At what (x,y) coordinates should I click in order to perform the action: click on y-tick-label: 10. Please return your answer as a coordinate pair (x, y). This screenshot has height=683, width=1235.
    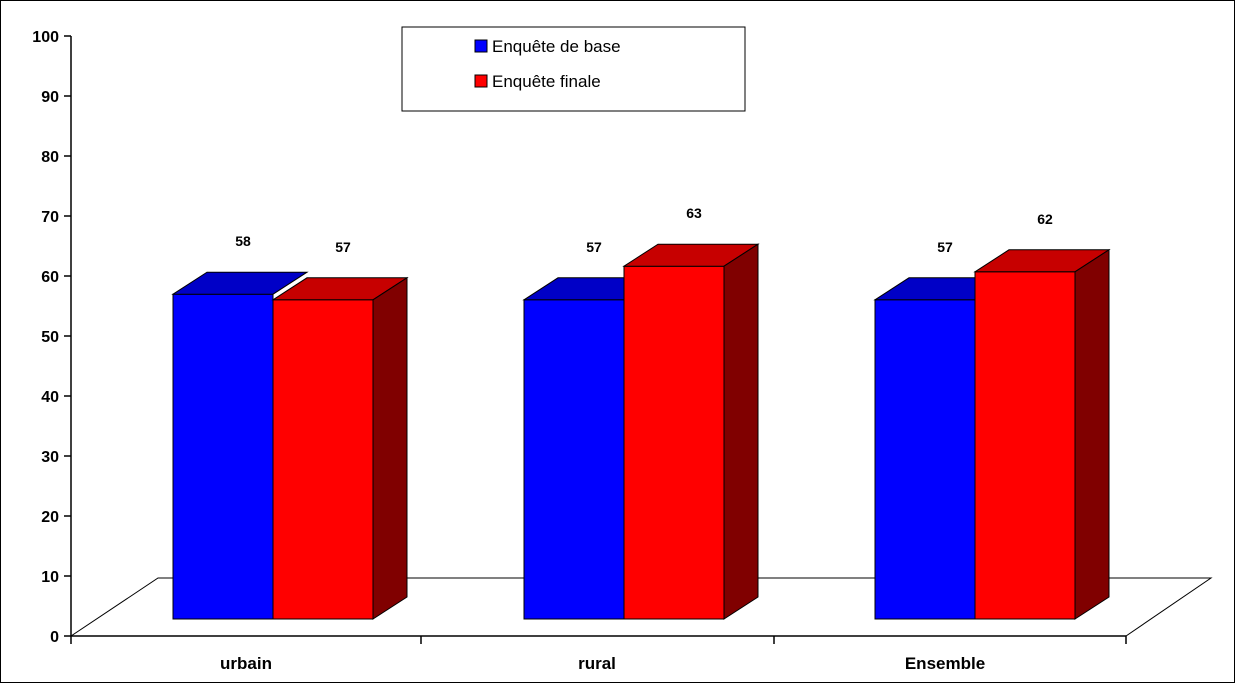
    Looking at the image, I should click on (50, 577).